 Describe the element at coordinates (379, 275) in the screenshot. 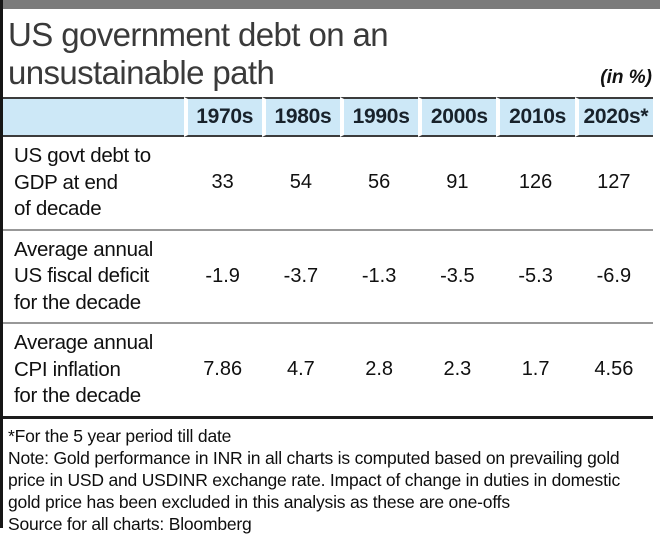

I see `data-cell: -1.3` at that location.